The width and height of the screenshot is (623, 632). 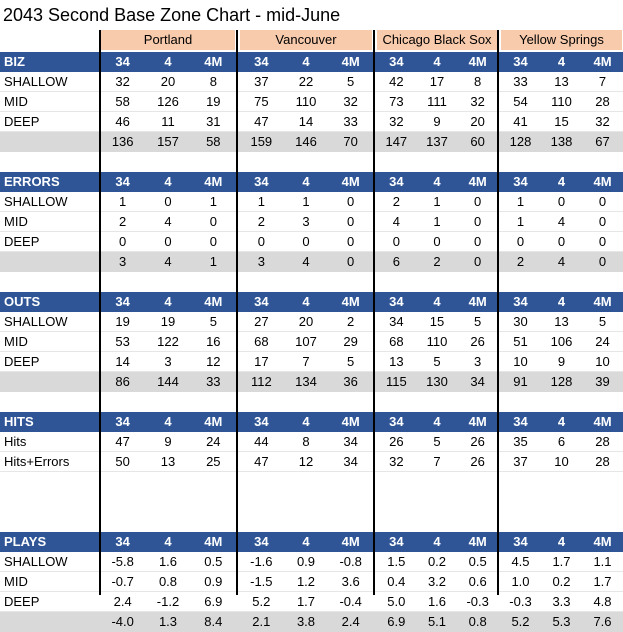 I want to click on data-cell: 3.6, so click(x=350, y=581).